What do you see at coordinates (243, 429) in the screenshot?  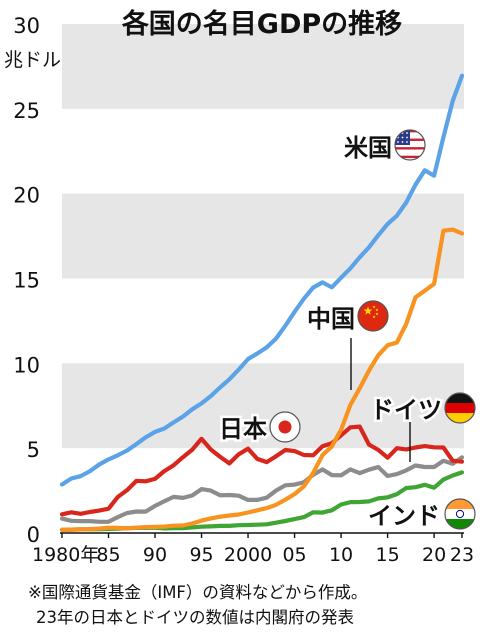 I see `series-label-japan: 日本` at bounding box center [243, 429].